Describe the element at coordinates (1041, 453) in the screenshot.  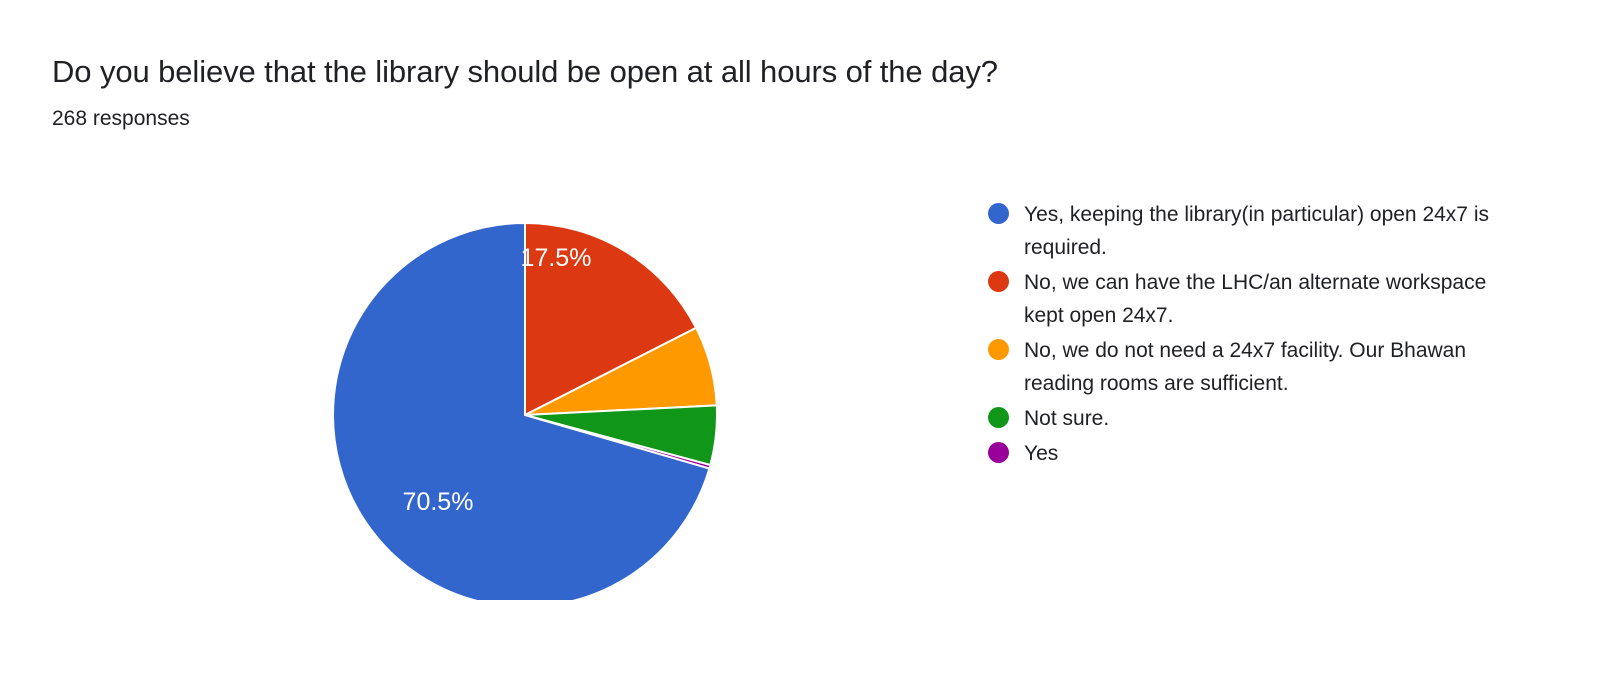
I see `legend-item-label: Yes` at that location.